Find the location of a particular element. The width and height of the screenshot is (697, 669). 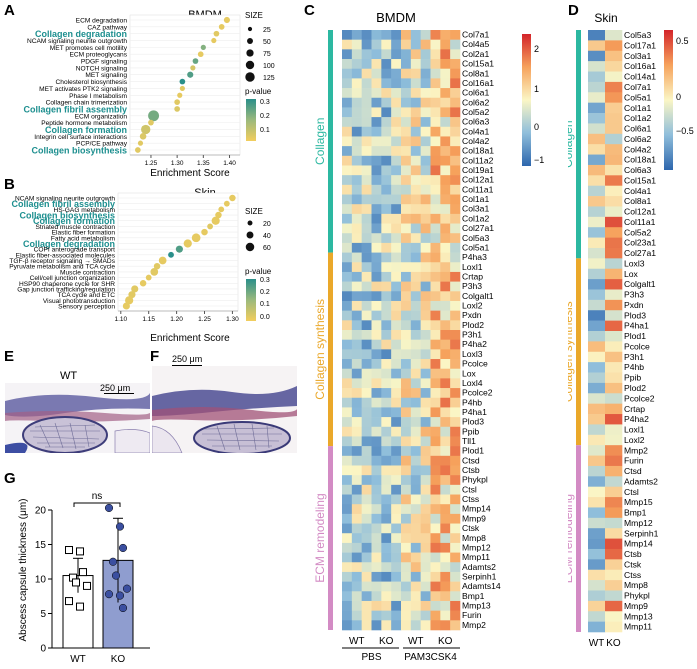

section-bar-remodeling is located at coordinates (578, 538).